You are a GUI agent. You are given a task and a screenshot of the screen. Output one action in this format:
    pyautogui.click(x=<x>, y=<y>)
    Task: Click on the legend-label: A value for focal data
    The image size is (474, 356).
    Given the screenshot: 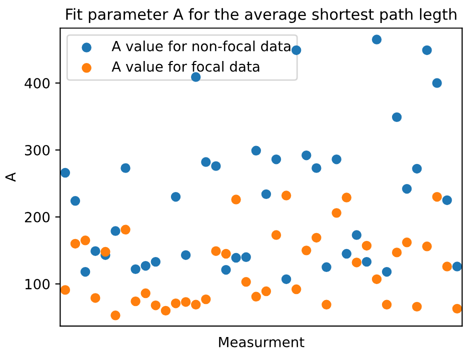 What is the action you would take?
    pyautogui.click(x=186, y=66)
    